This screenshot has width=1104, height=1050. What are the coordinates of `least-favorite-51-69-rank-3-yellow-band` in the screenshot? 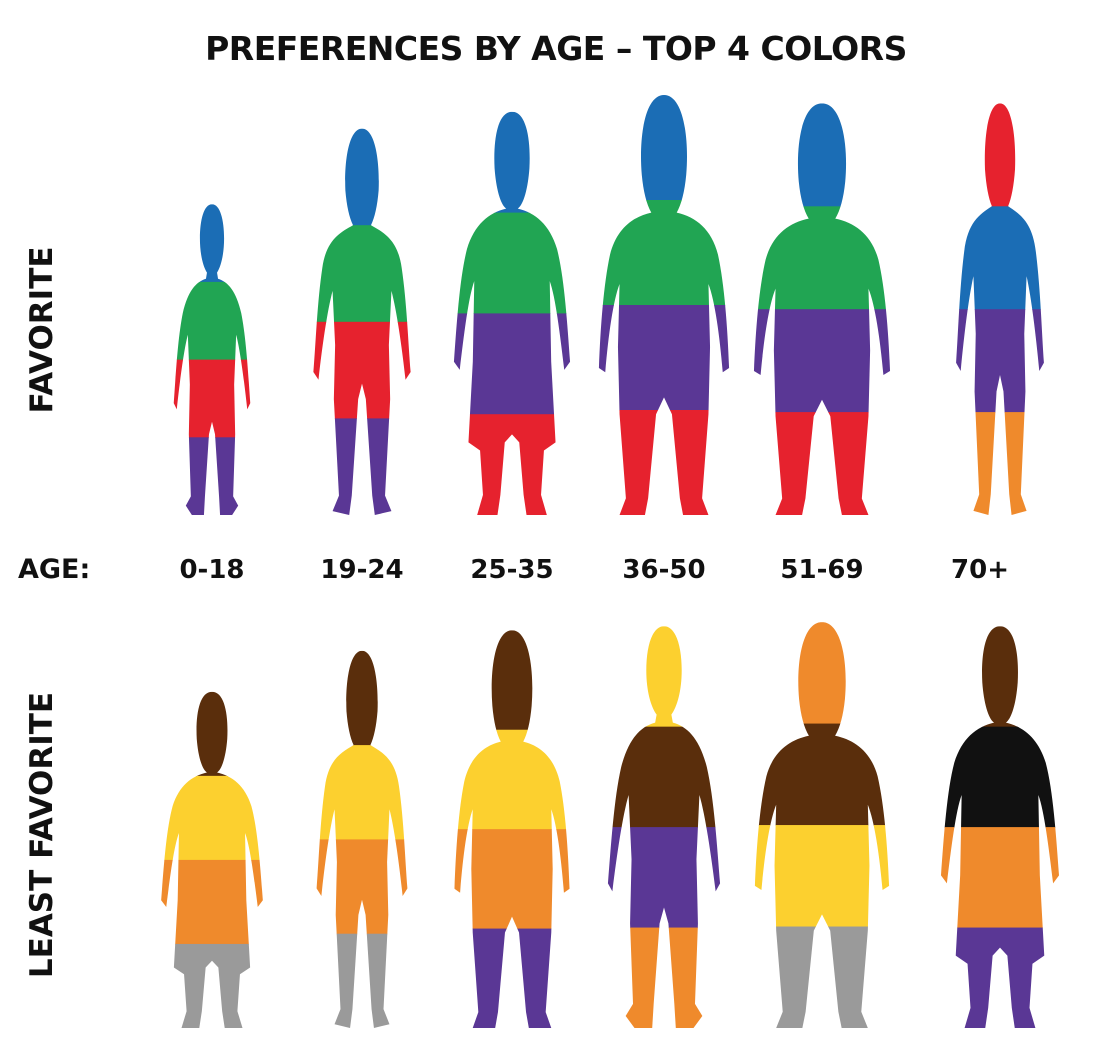 It's located at (822, 876).